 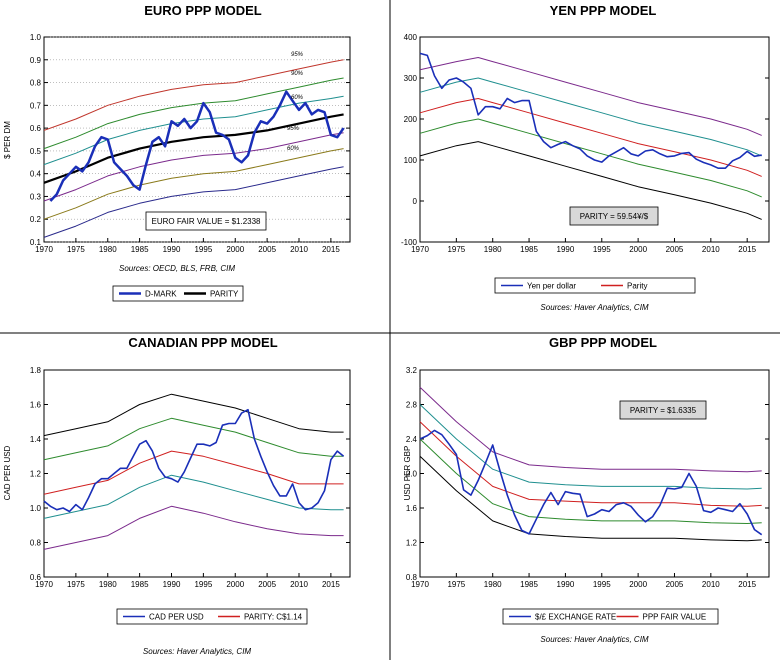 I want to click on legend-label: CAD PER USD, so click(x=176, y=617).